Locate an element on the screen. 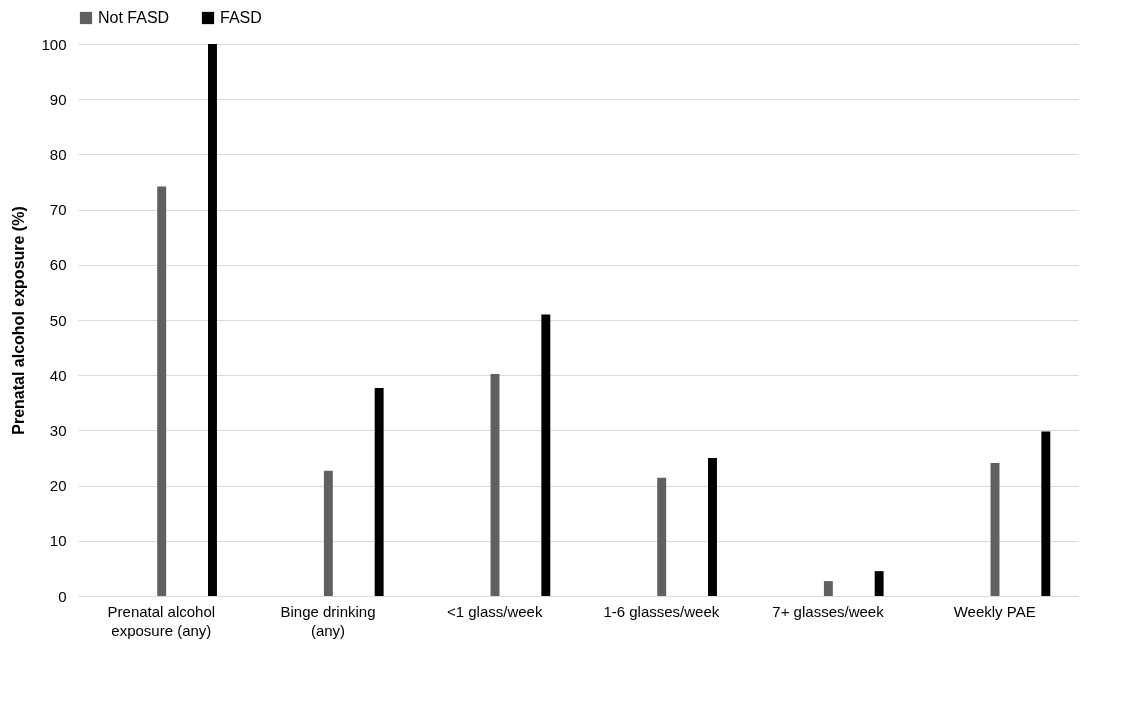  x-tick-label: Weekly PAE is located at coordinates (994, 611).